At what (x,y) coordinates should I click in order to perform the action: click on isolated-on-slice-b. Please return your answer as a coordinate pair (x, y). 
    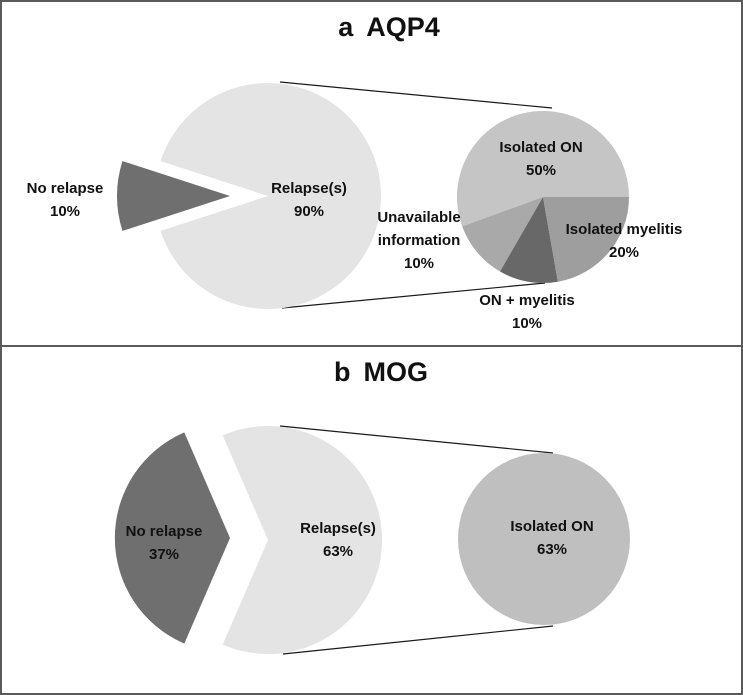
    Looking at the image, I should click on (544, 539).